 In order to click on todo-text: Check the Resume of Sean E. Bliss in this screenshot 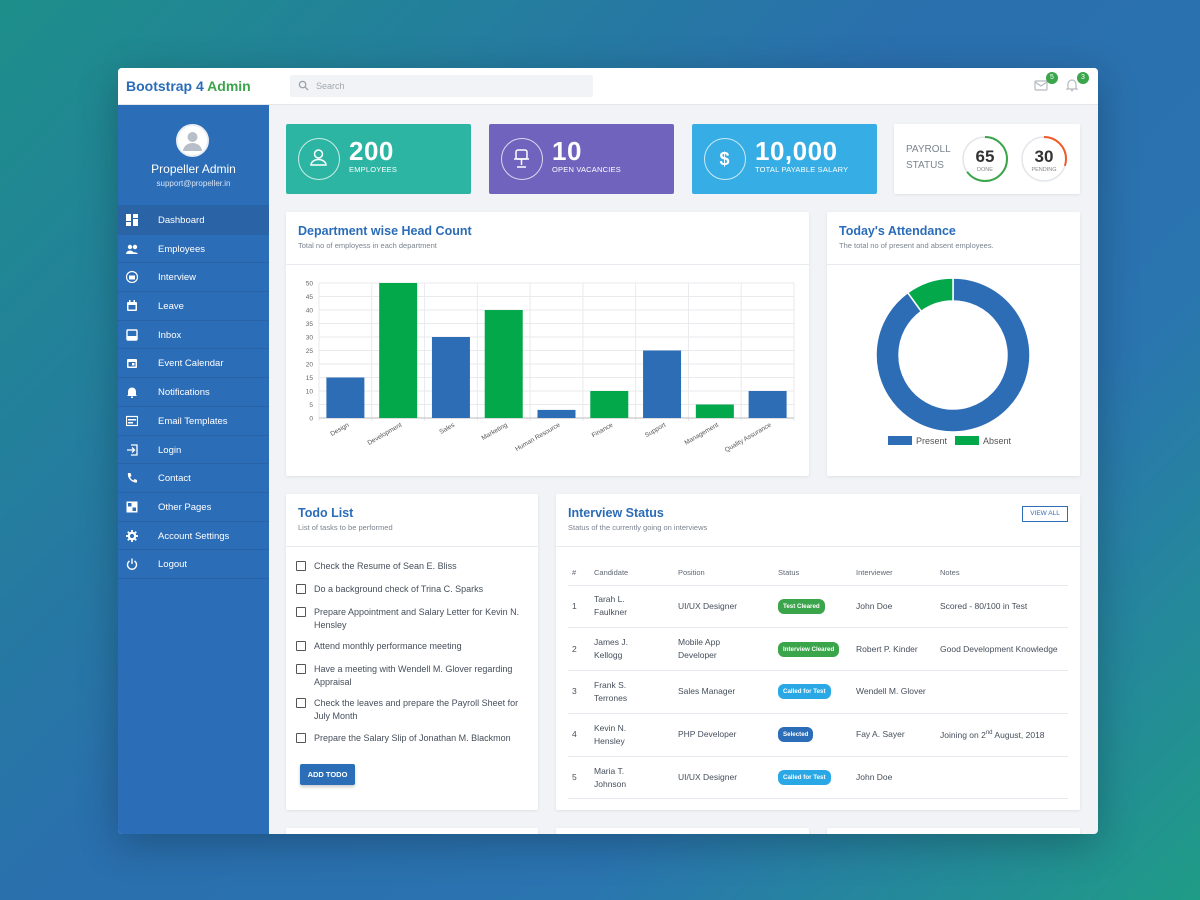, I will do `click(385, 566)`.